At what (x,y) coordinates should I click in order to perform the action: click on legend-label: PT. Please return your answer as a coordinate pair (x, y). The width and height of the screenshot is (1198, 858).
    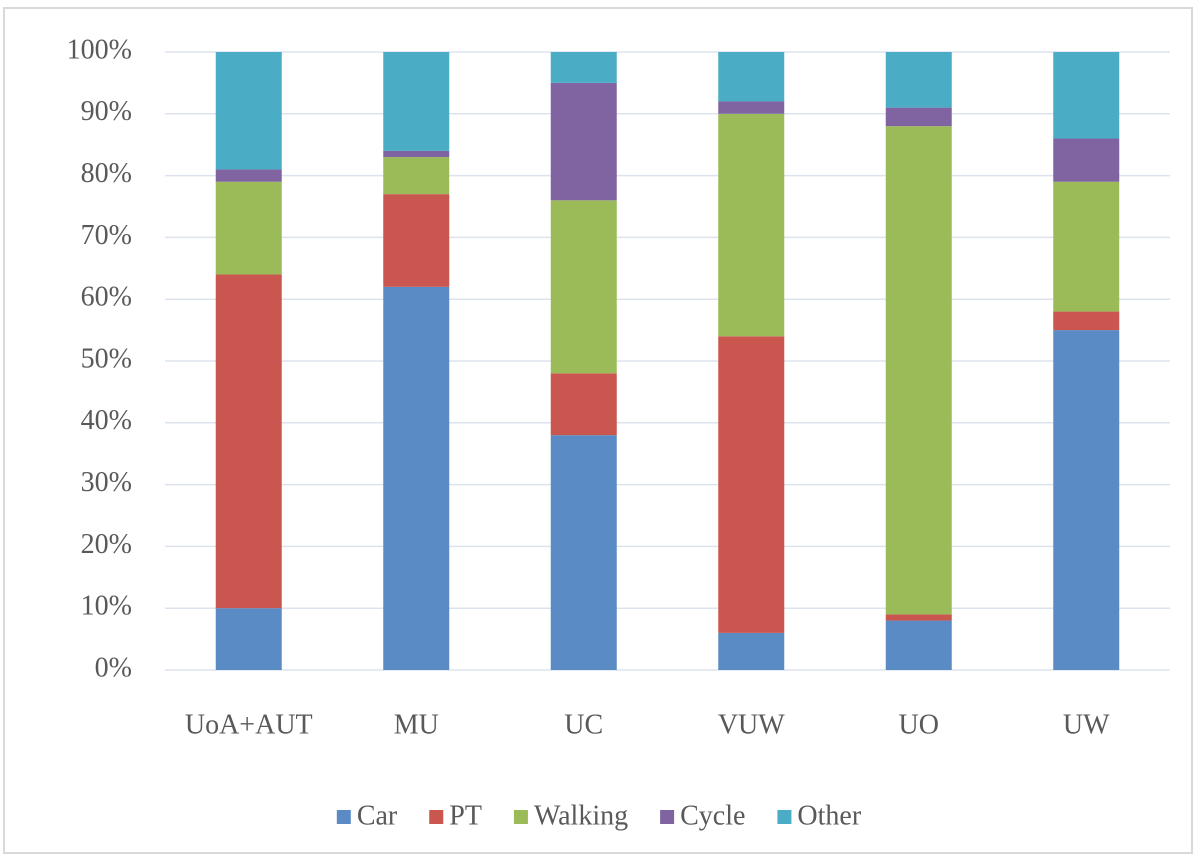
    Looking at the image, I should click on (465, 815).